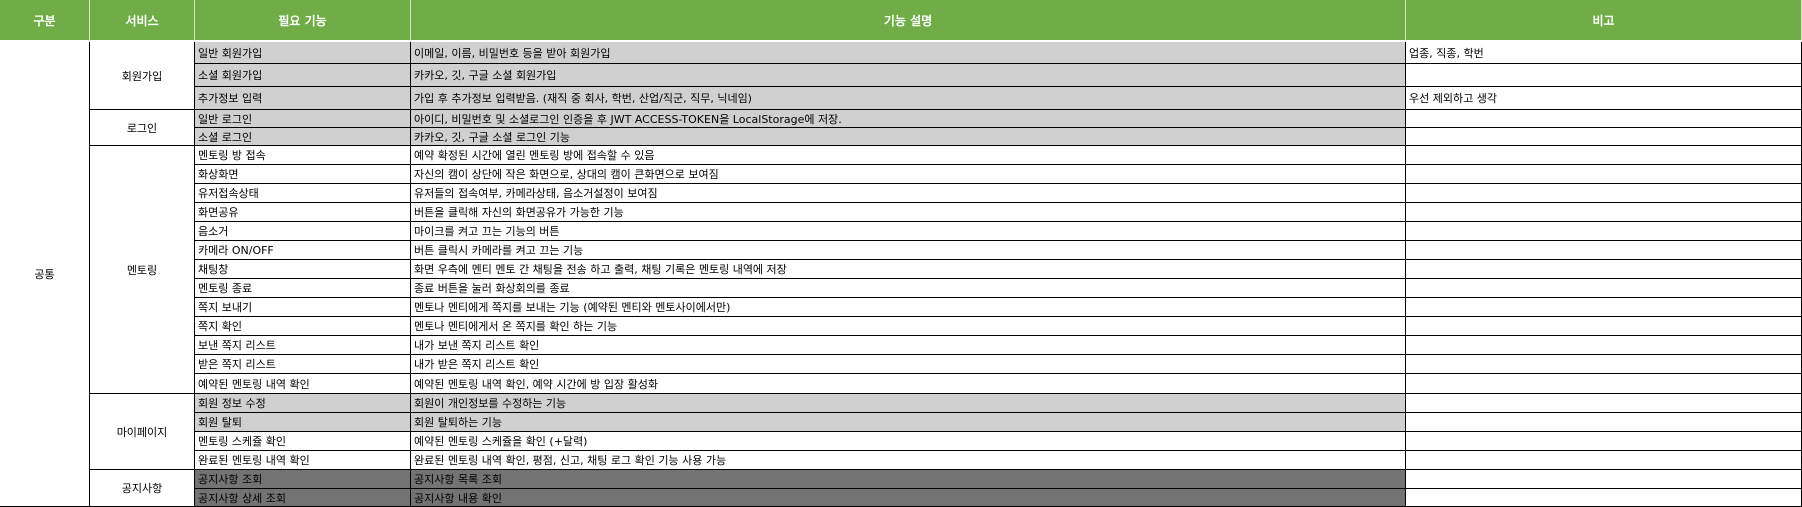 The image size is (1802, 507). What do you see at coordinates (303, 326) in the screenshot?
I see `feature-cell: 쪽지 확인` at bounding box center [303, 326].